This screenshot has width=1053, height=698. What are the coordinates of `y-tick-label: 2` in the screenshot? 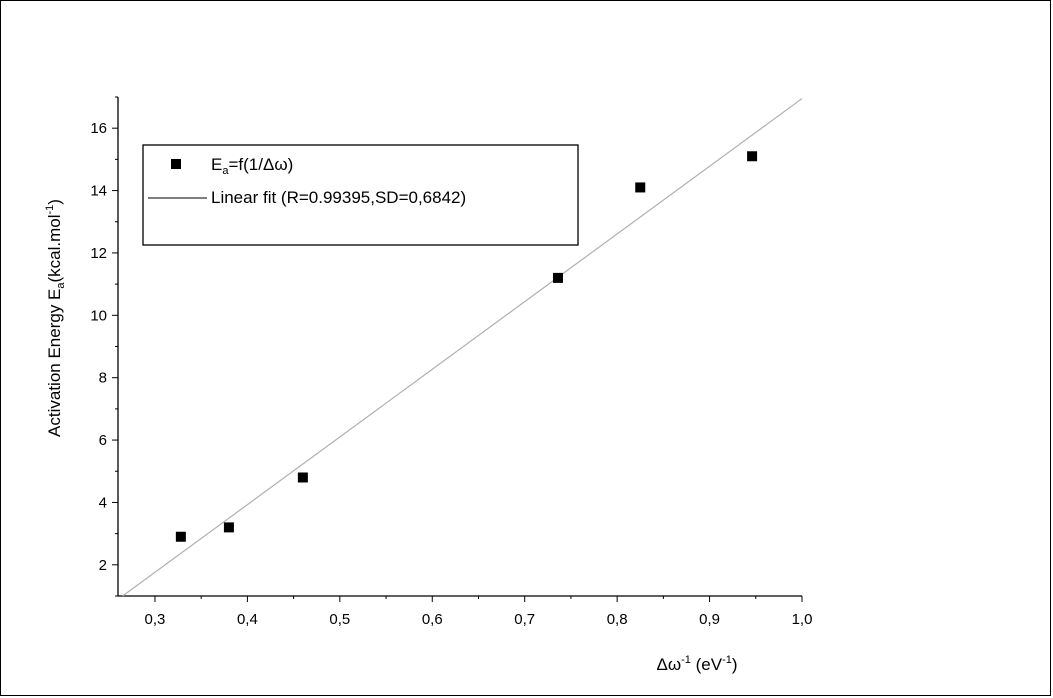 It's located at (103, 565).